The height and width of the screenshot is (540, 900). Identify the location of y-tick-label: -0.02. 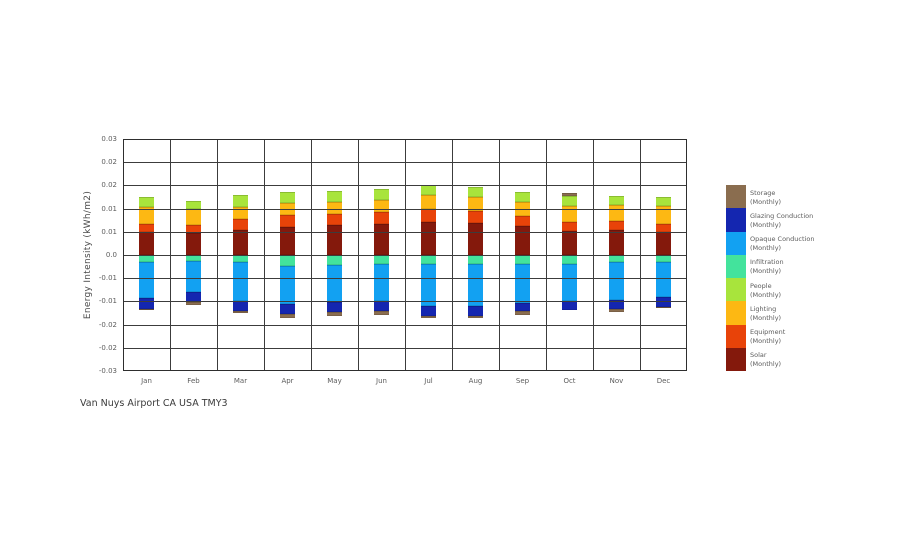
(107, 324).